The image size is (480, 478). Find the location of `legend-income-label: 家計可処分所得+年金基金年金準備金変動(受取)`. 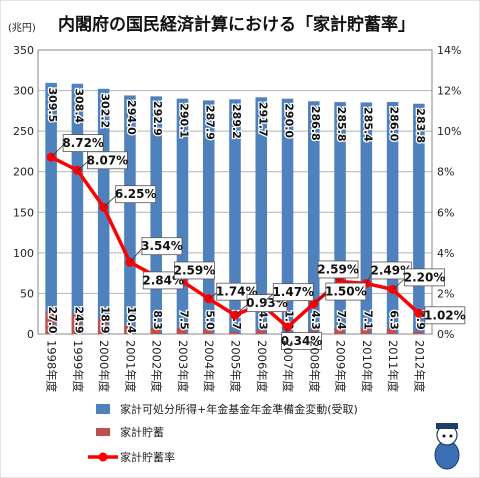

legend-income-label: 家計可処分所得+年金基金年金準備金変動(受取) is located at coordinates (239, 409).